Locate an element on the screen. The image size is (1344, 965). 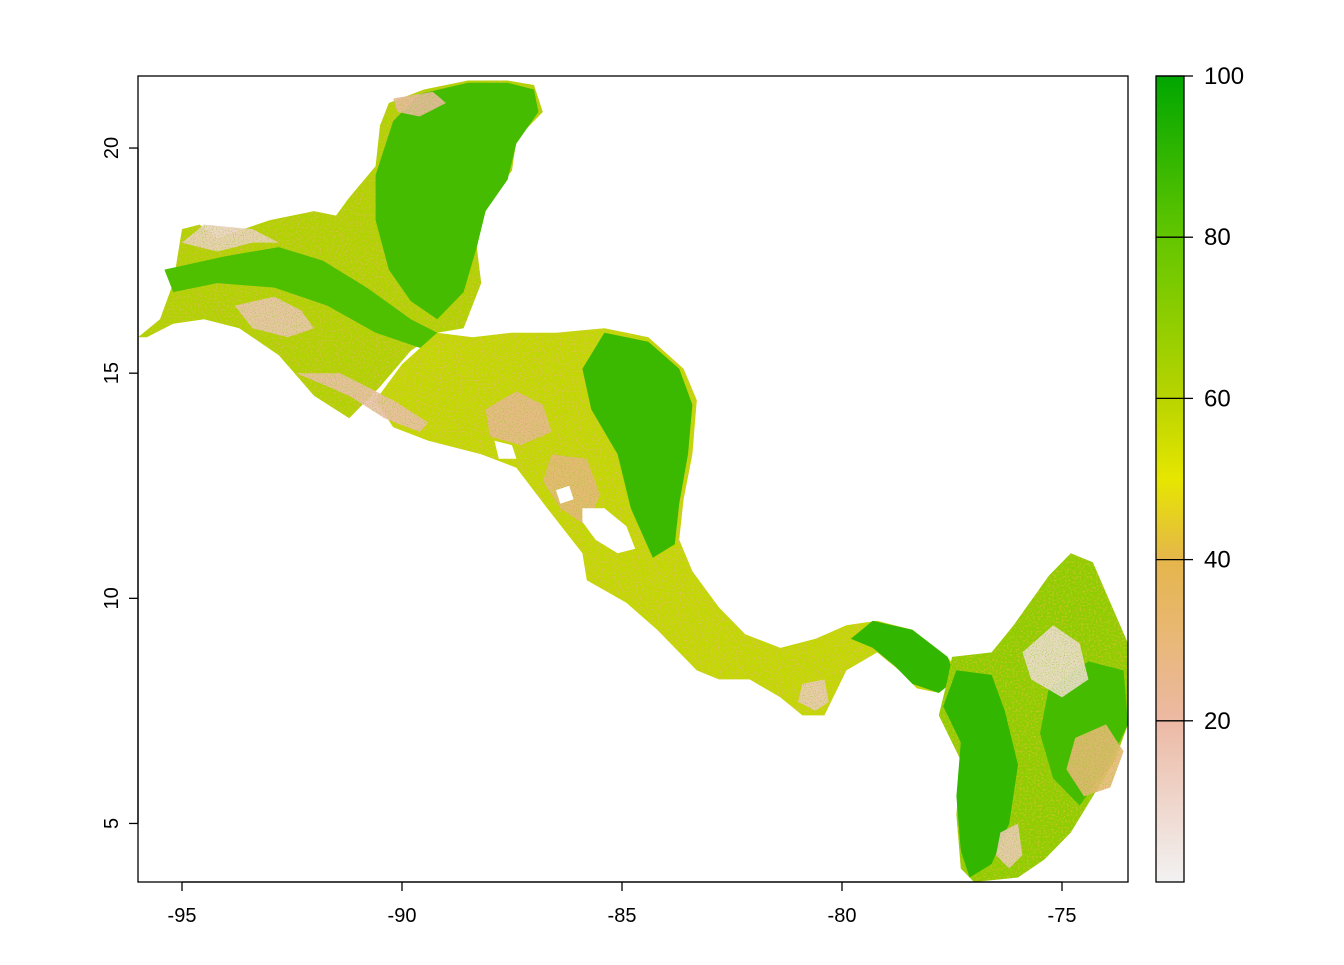
open-patch-texture-yucatan-north-coast is located at coordinates (419, 104).